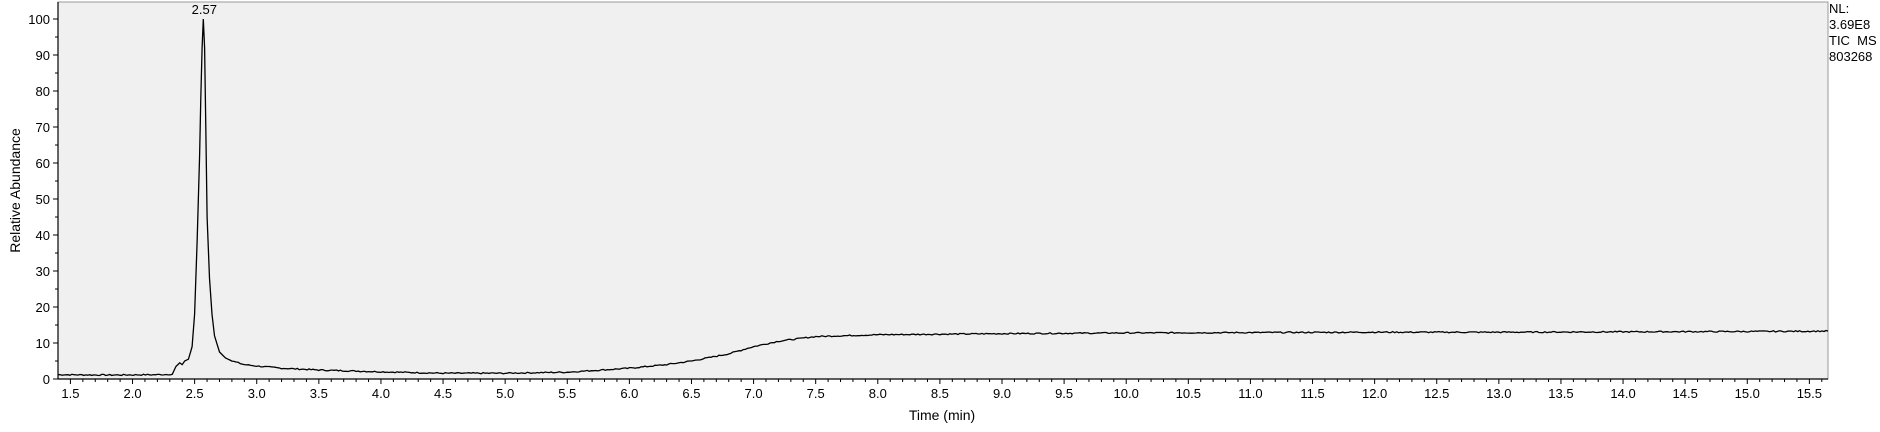 The image size is (1880, 432). I want to click on x-tick-label: 2.5, so click(195, 393).